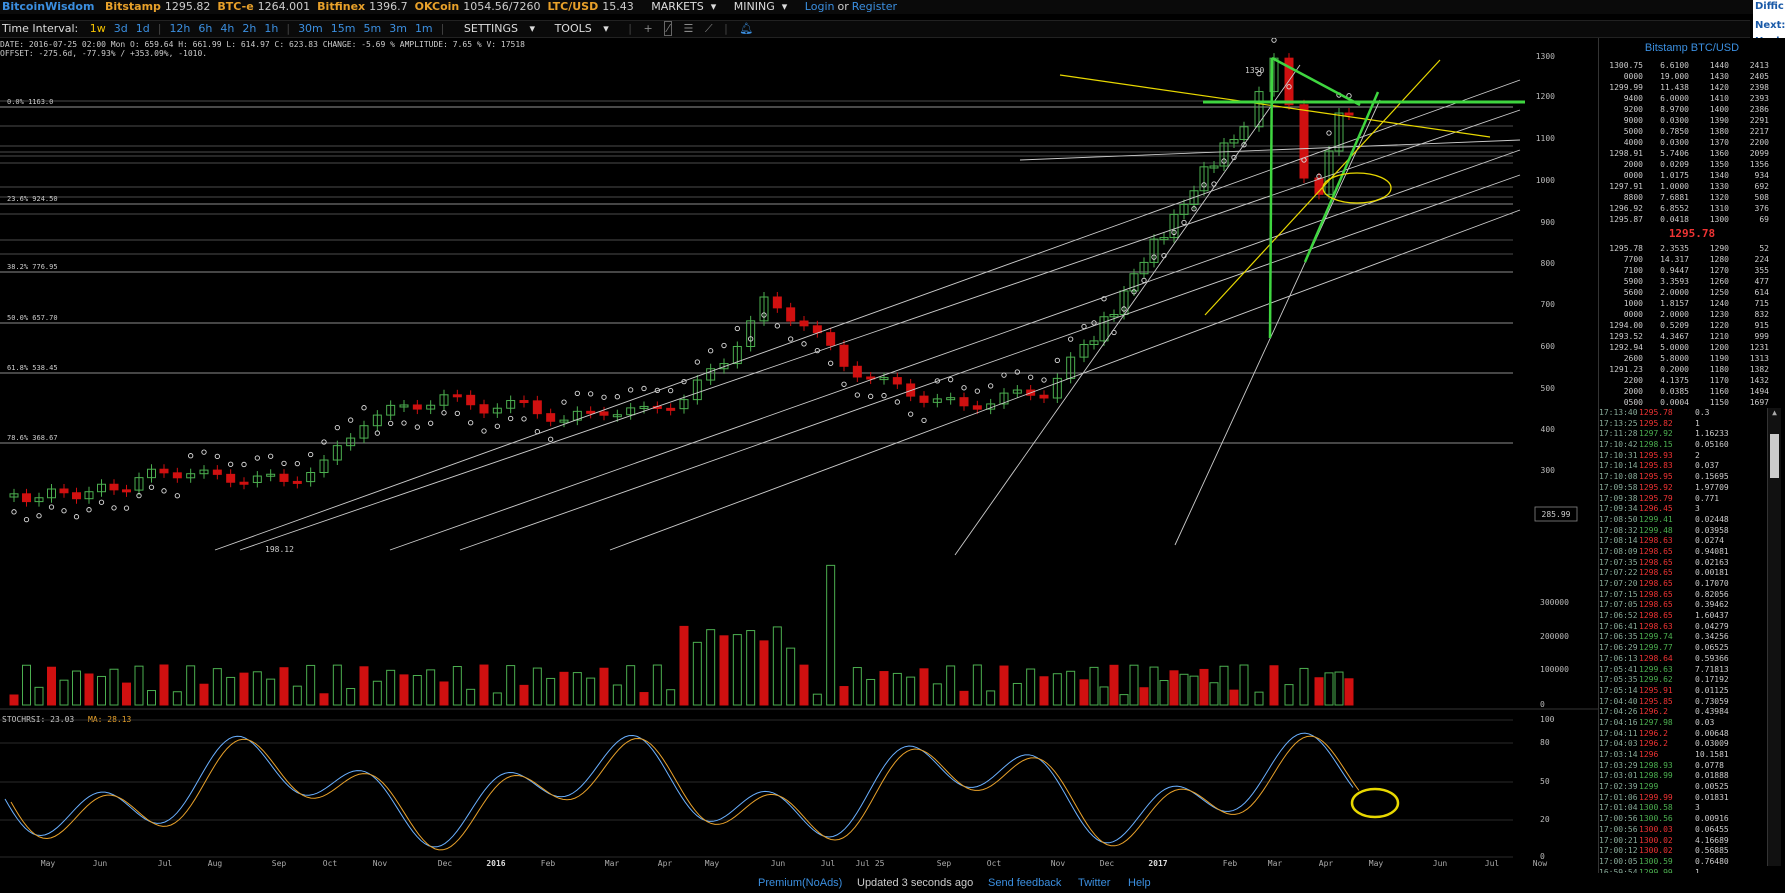 The image size is (1785, 893). Describe the element at coordinates (754, 6) in the screenshot. I see `mining-menu-label: MINING` at that location.